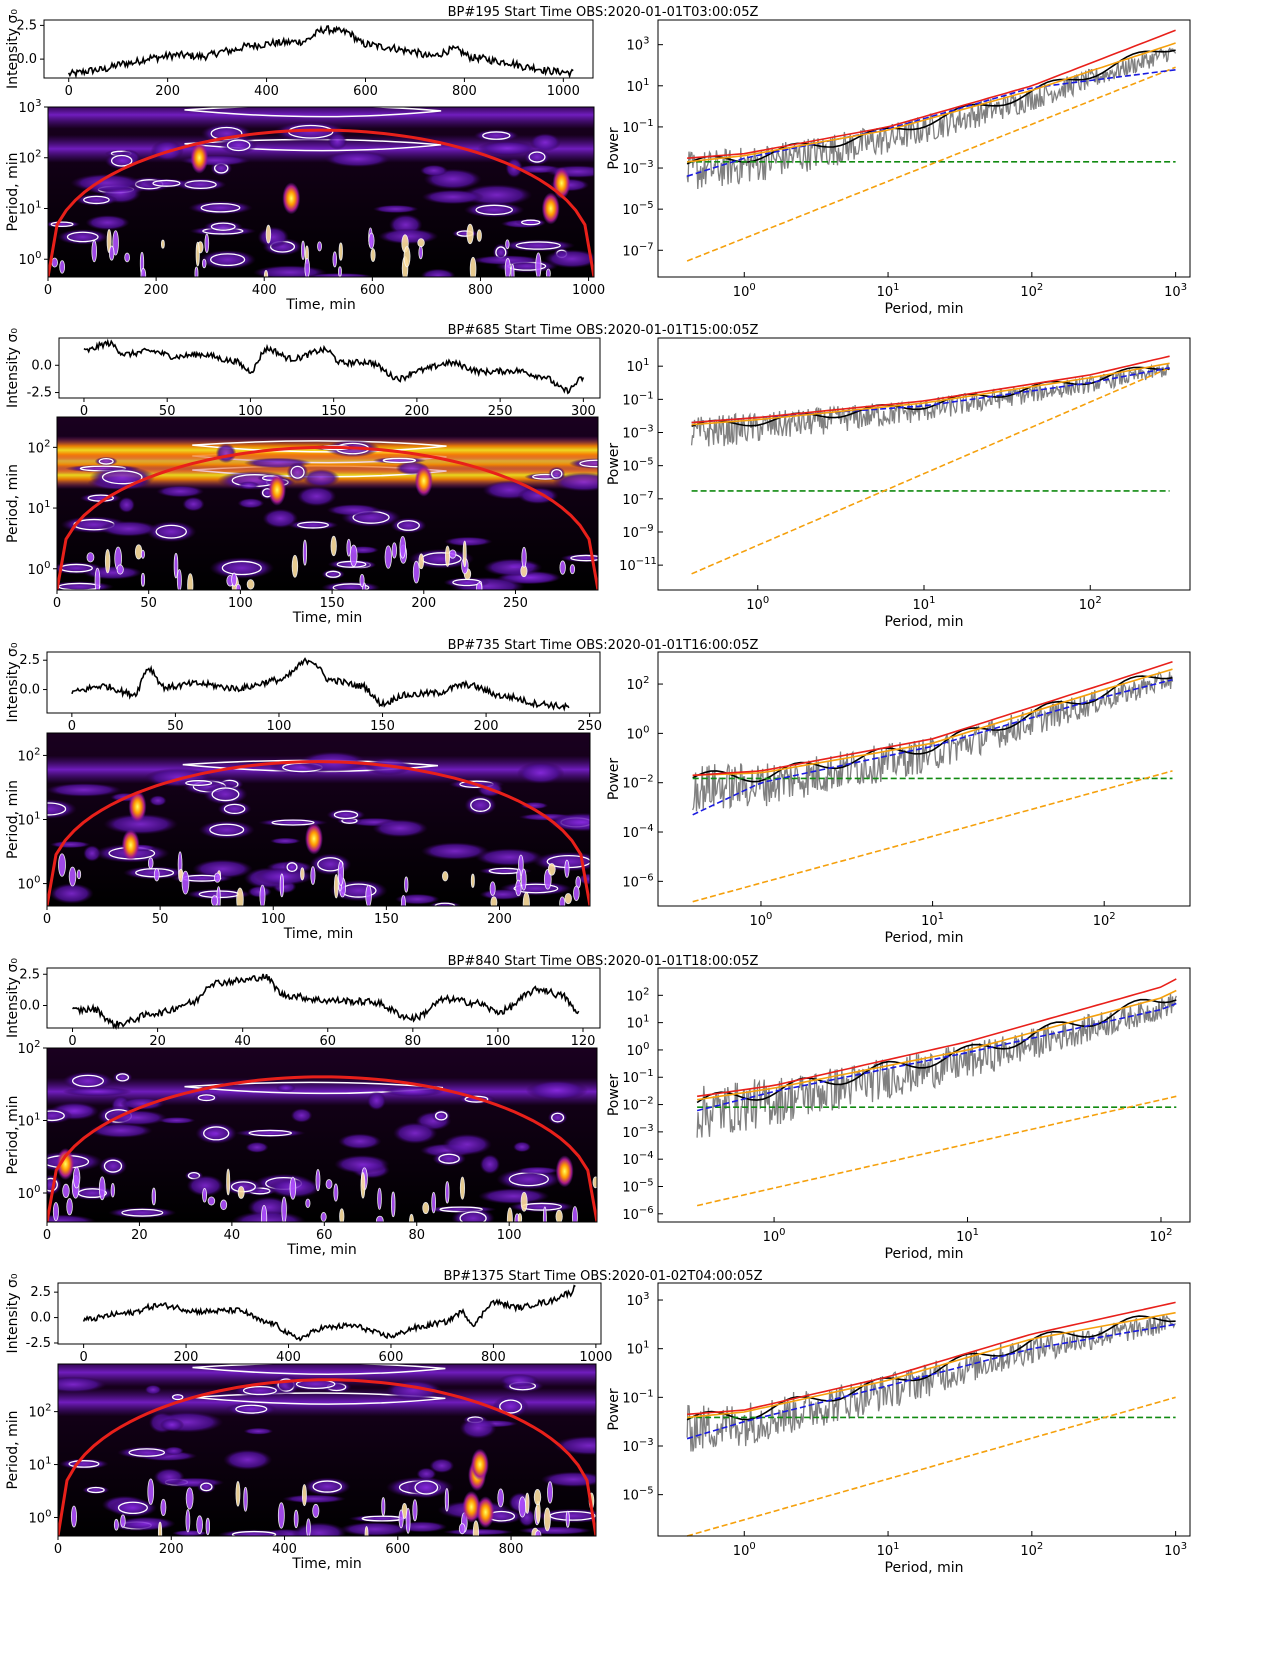 This screenshot has width=1279, height=1663. I want to click on wavelet-xtick-label: 80, so click(416, 1235).